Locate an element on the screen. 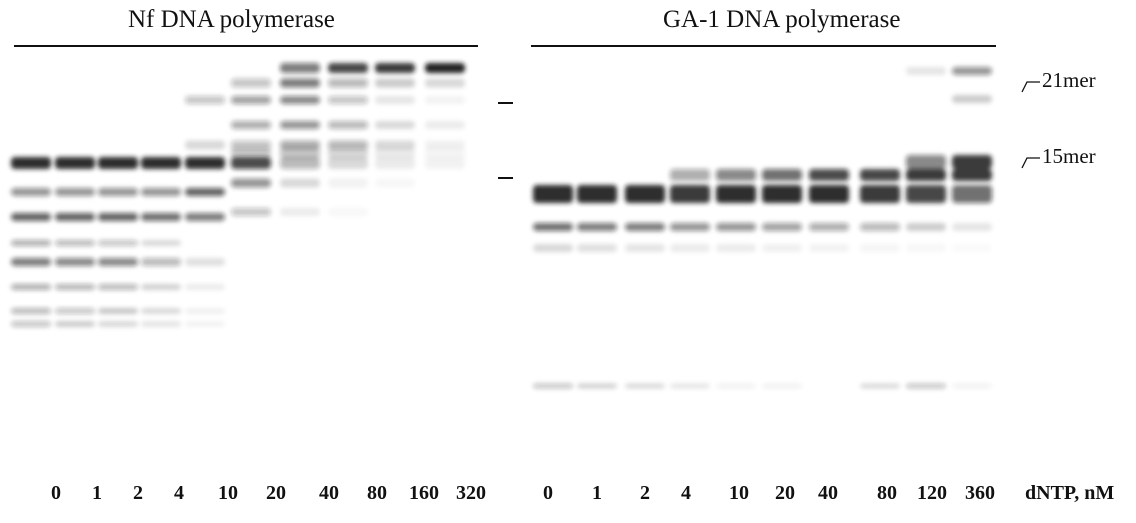 The image size is (1136, 523). lane-label-ga1: 120 is located at coordinates (932, 493).